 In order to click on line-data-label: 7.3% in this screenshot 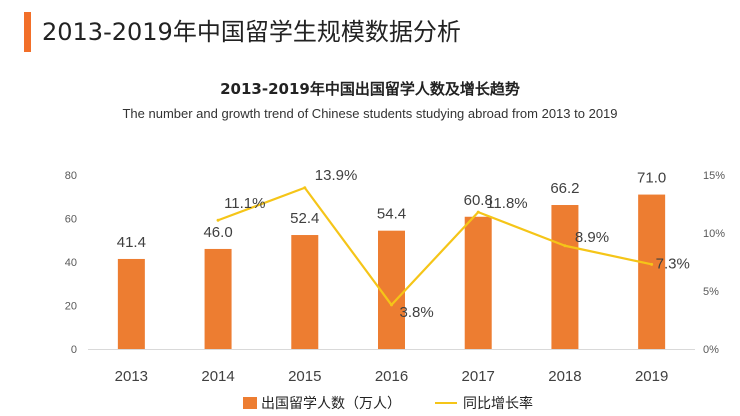, I will do `click(673, 263)`.